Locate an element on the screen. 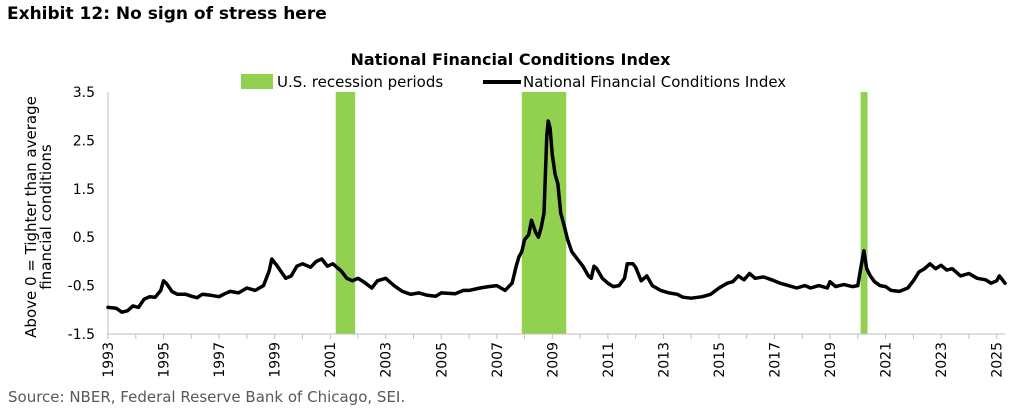 The image size is (1021, 416). legend-swatch-recession is located at coordinates (257, 81).